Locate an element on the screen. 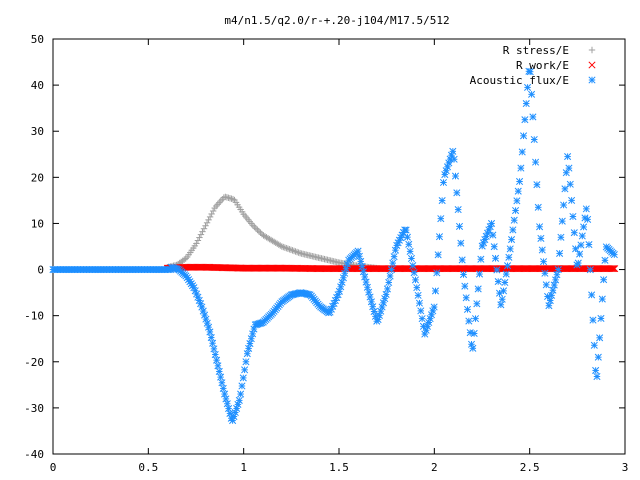 The width and height of the screenshot is (640, 480). x-tick-label: 2.5 is located at coordinates (530, 467).